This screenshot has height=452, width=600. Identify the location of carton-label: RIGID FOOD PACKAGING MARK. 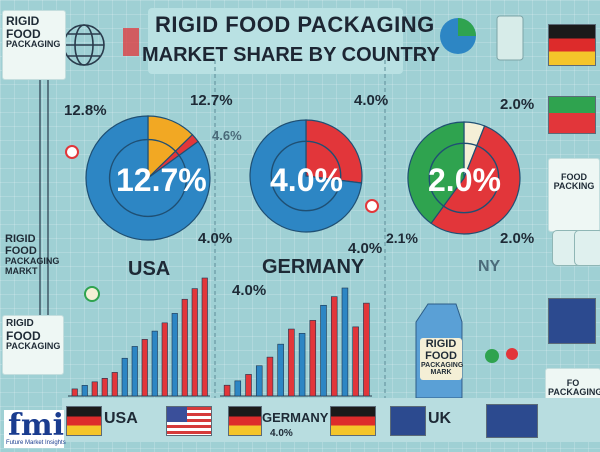
(442, 359).